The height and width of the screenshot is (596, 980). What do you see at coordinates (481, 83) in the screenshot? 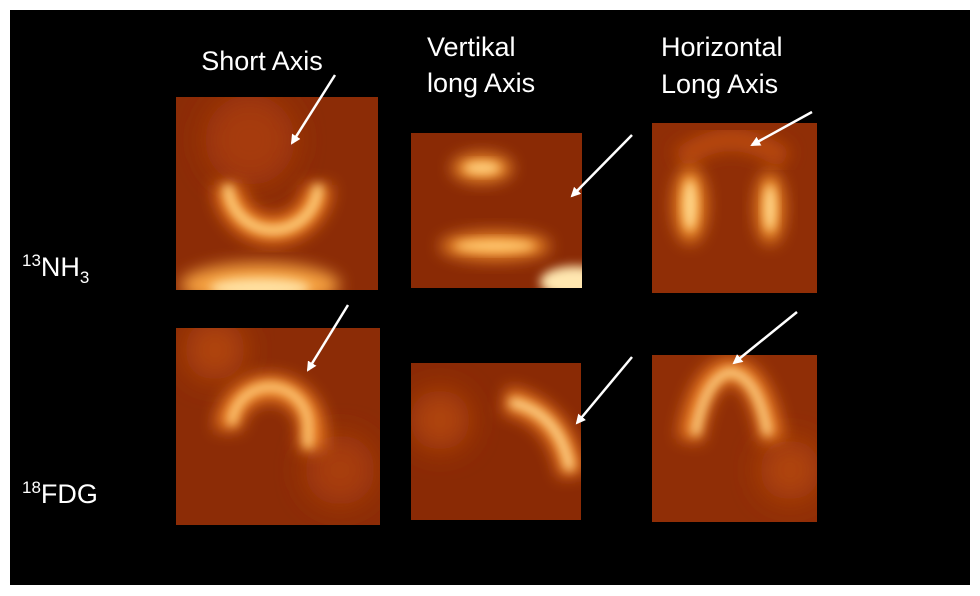
I see `header: long Axis` at bounding box center [481, 83].